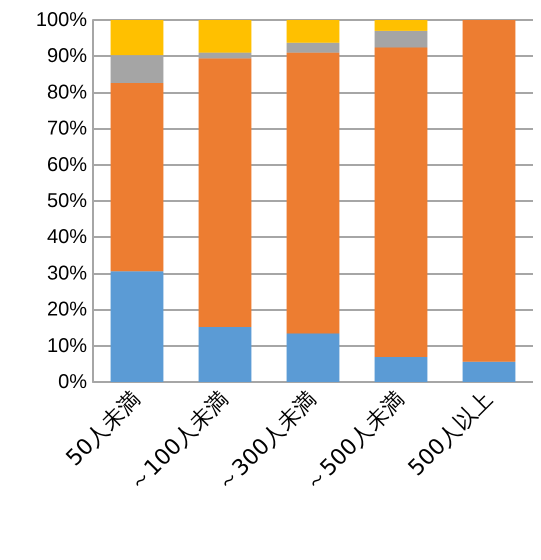 The image size is (541, 560). Describe the element at coordinates (67, 201) in the screenshot. I see `y-tick-label: 50%` at that location.